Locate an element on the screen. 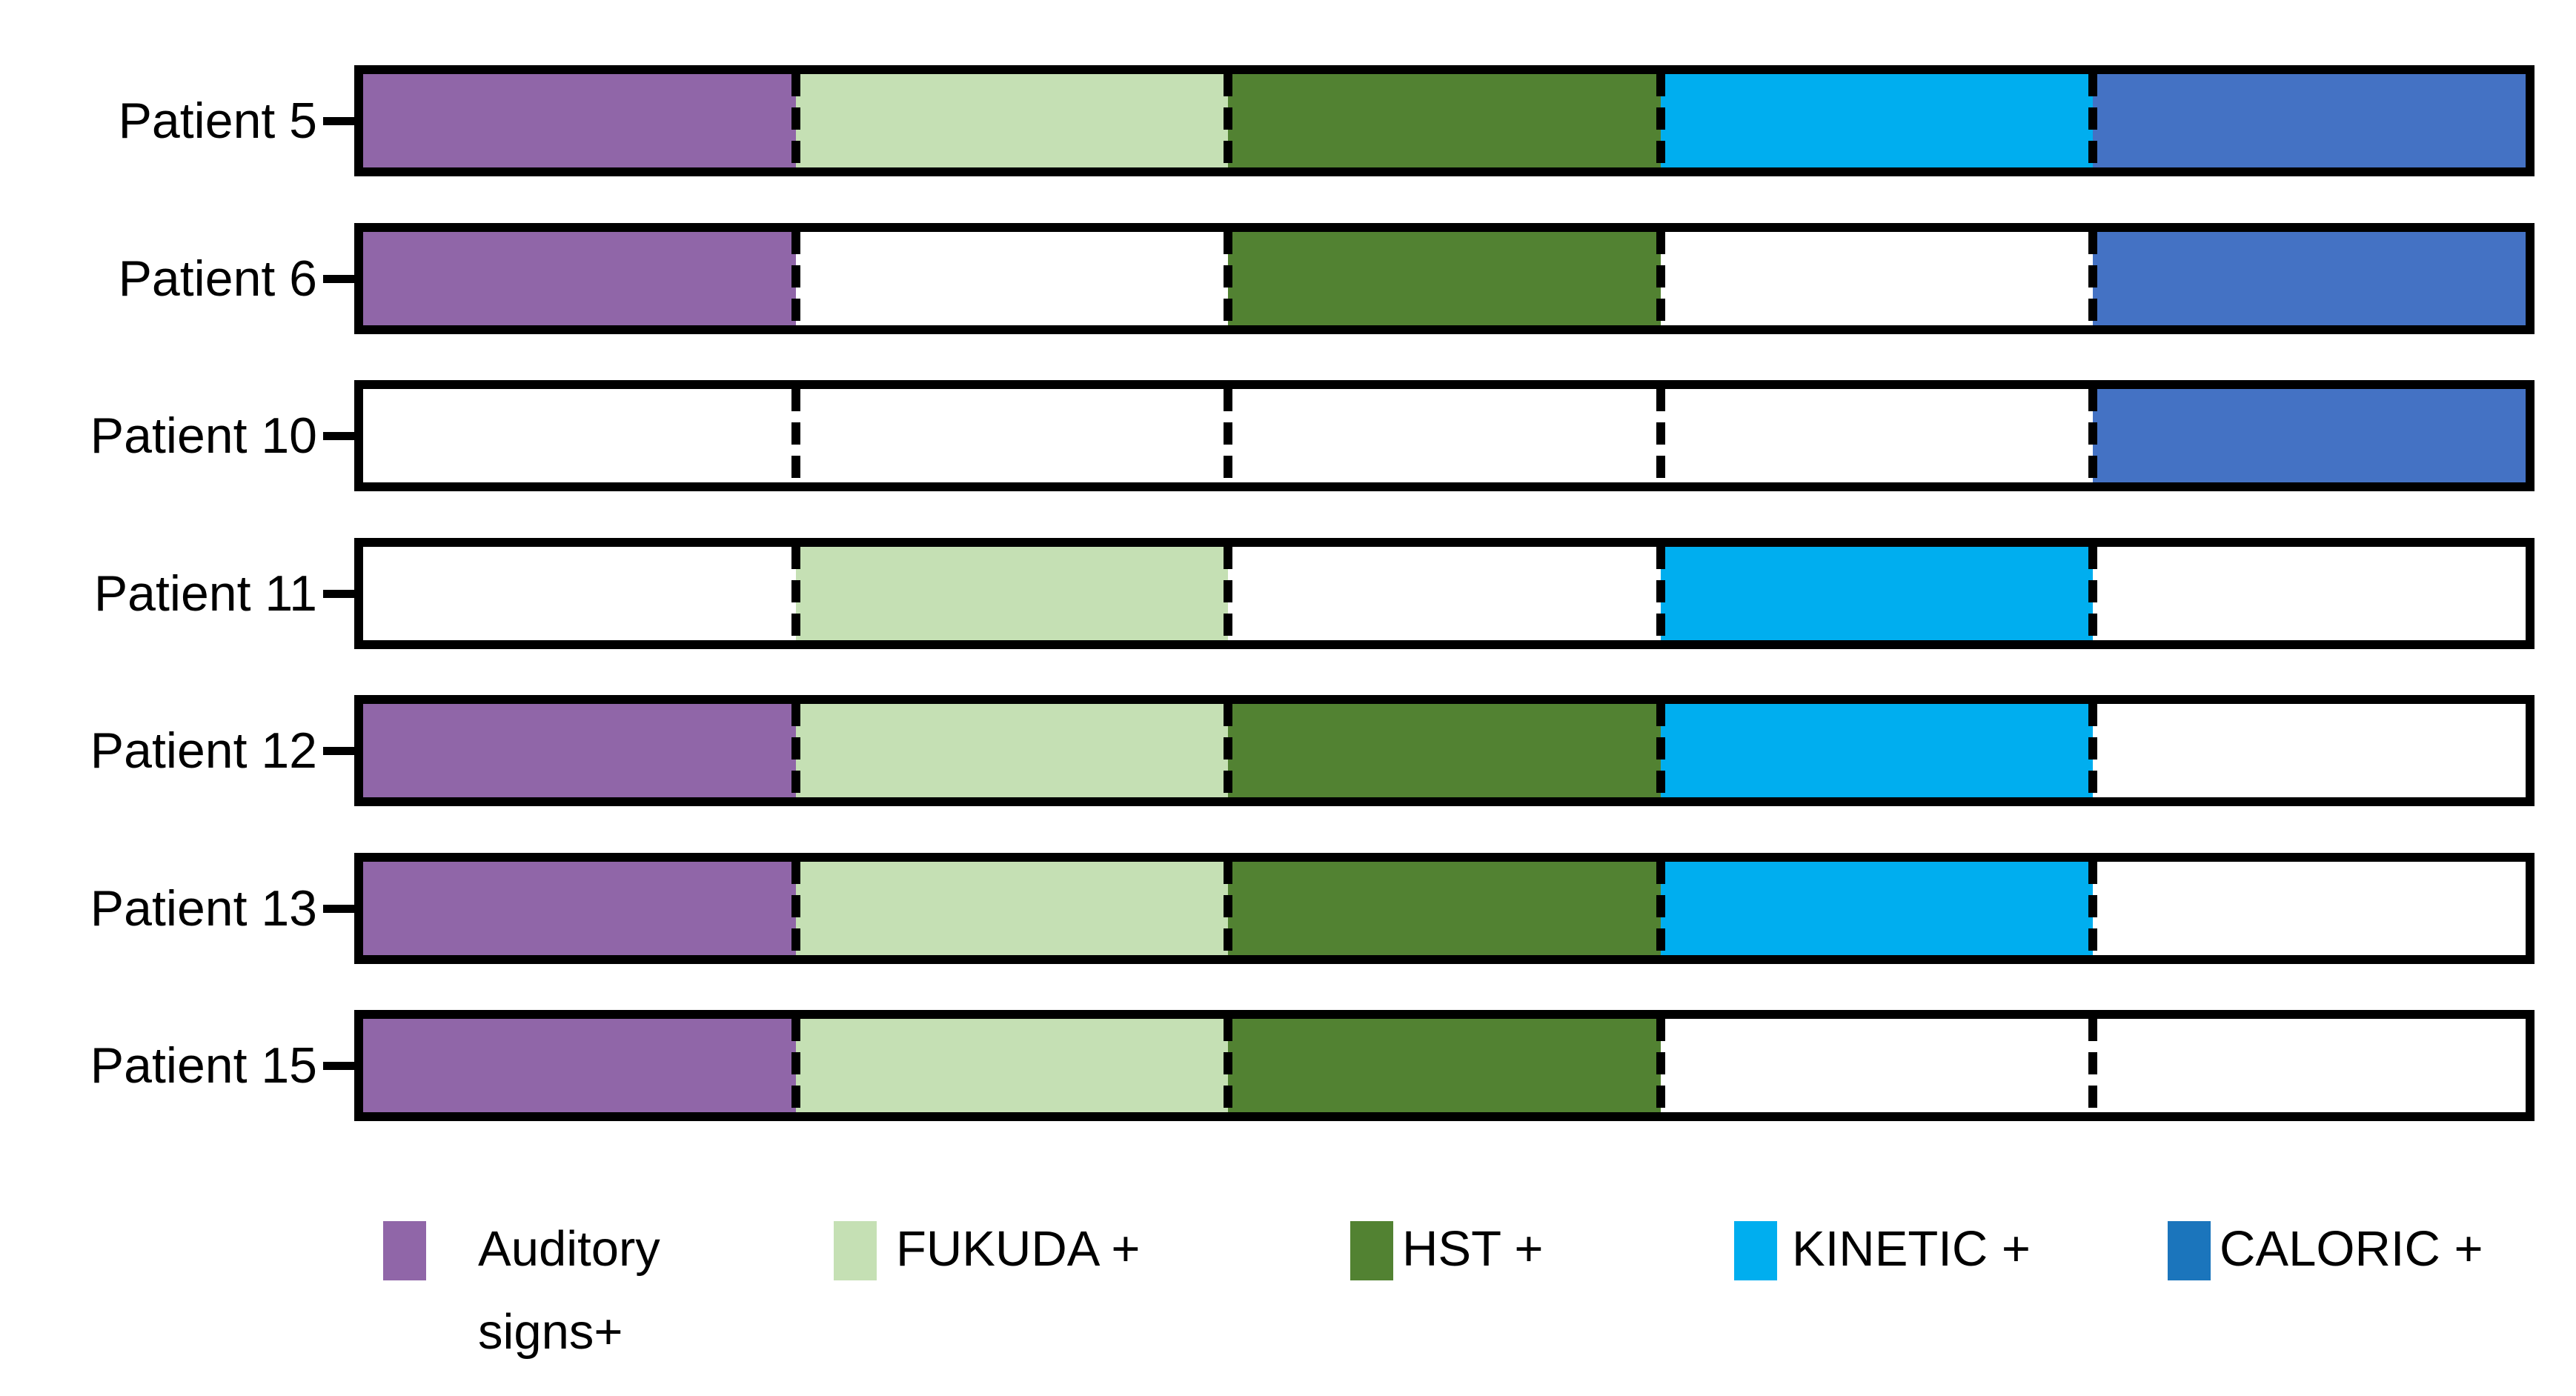  legend-label-hst-plus: HST + is located at coordinates (1473, 1249).